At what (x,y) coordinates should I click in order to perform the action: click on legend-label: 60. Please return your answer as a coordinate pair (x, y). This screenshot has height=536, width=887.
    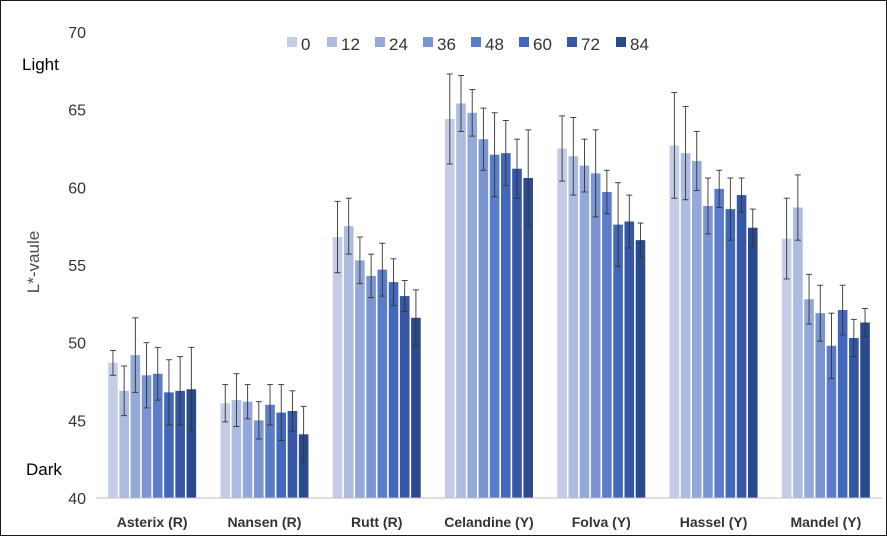
    Looking at the image, I should click on (542, 44).